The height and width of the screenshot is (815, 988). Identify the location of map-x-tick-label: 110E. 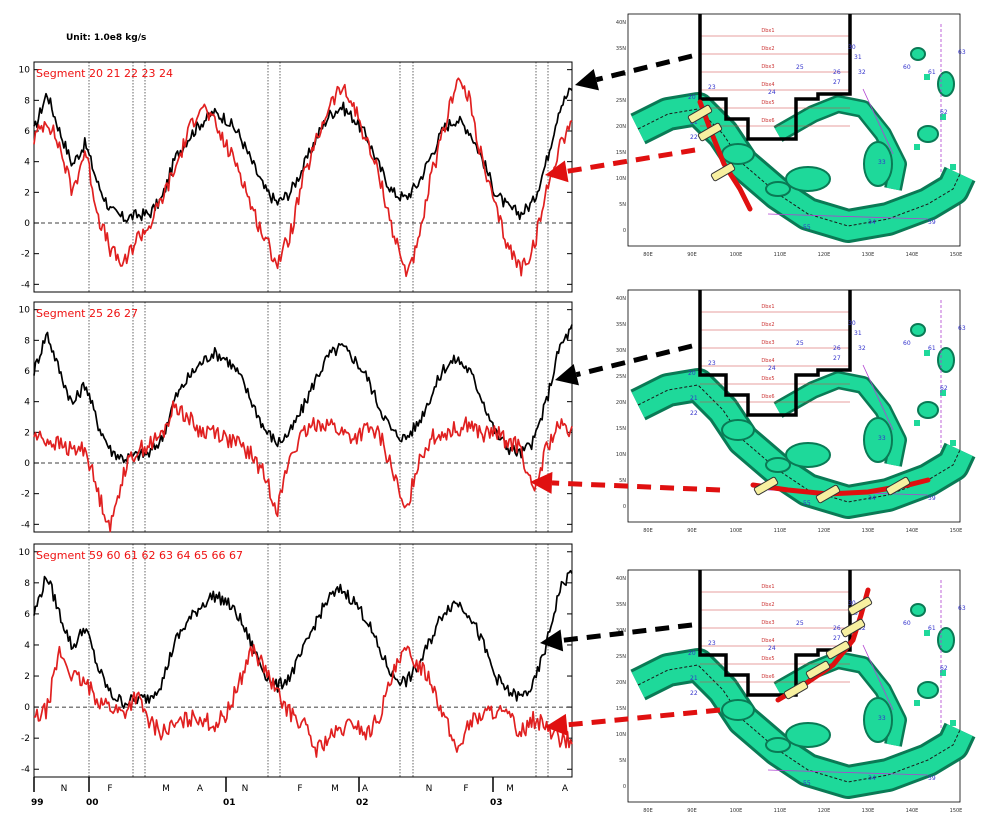
(780, 811).